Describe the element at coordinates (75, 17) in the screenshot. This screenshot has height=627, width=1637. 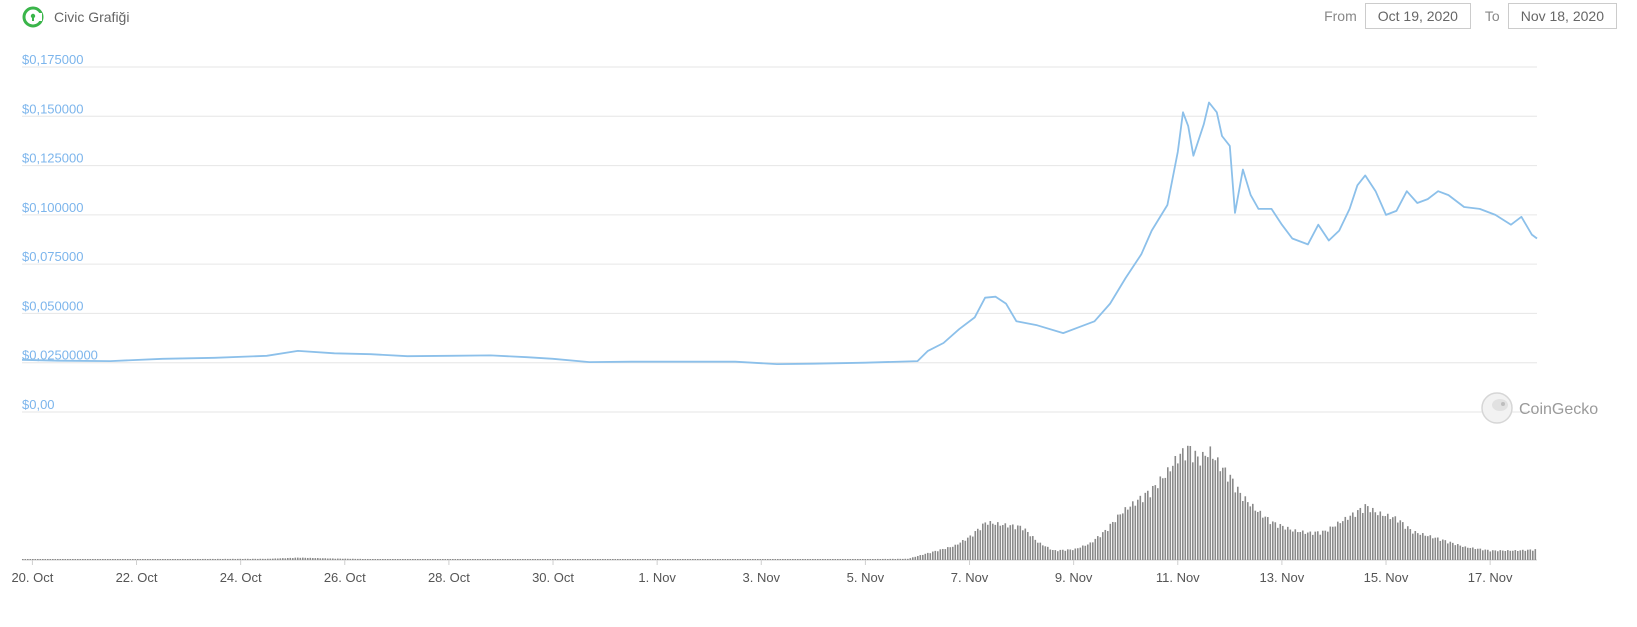
I see `chart-header: Civic Grafiği` at that location.